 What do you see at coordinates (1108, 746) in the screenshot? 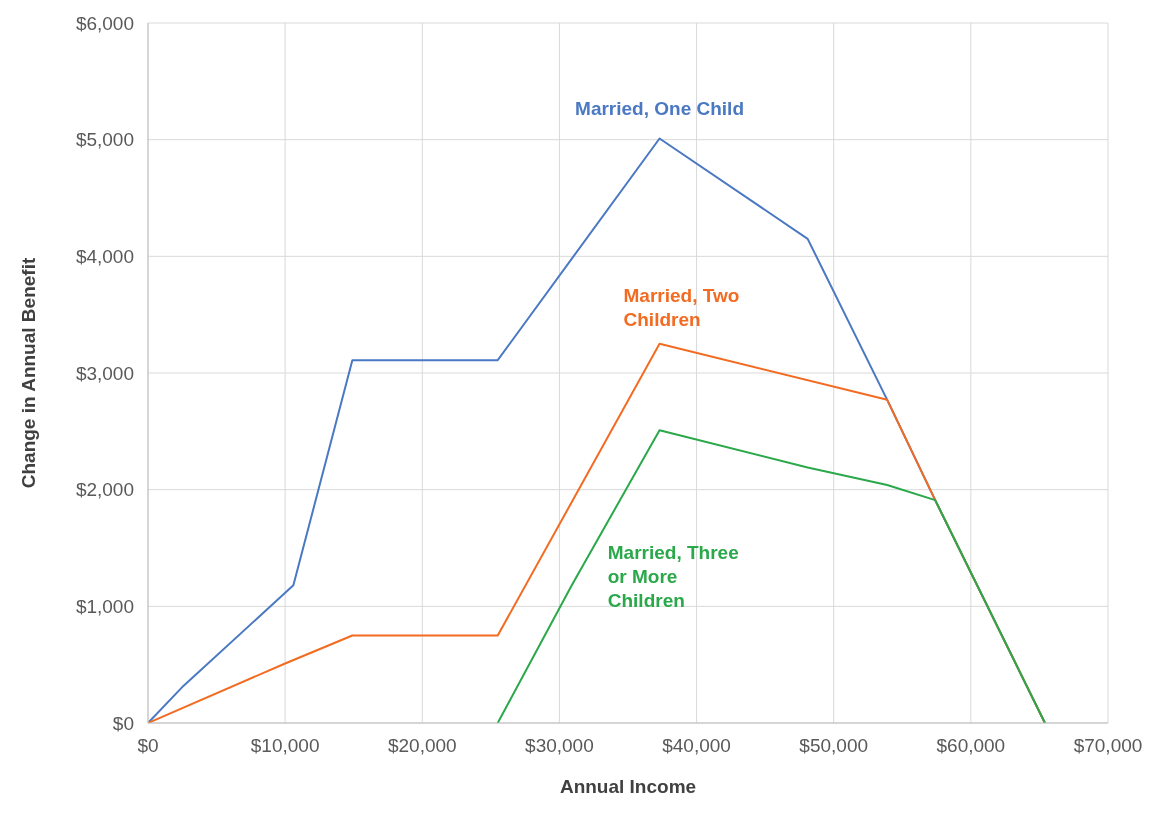
I see `x-tick-label: $70,000` at bounding box center [1108, 746].